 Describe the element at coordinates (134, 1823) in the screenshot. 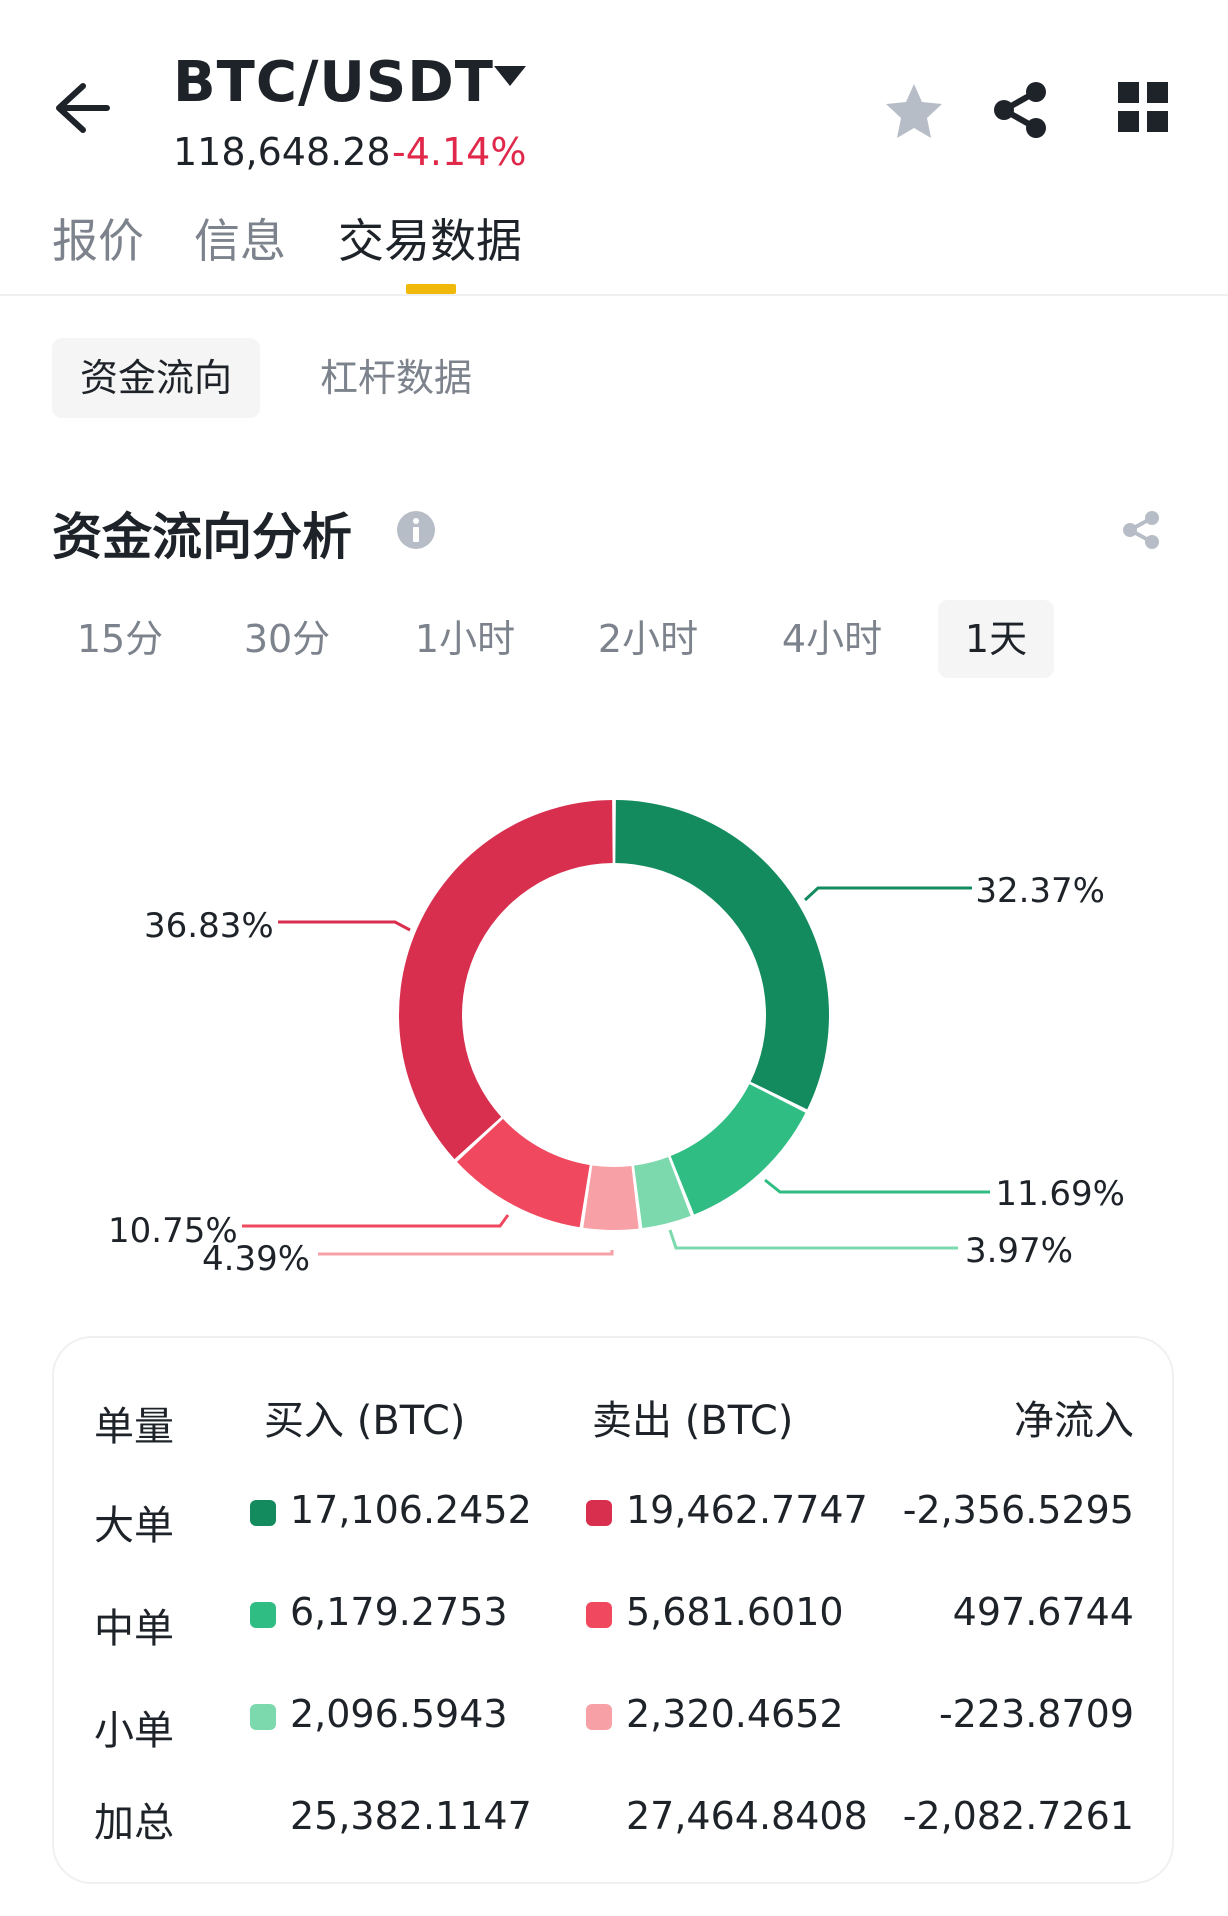

I see `row-label-total: 加总` at that location.